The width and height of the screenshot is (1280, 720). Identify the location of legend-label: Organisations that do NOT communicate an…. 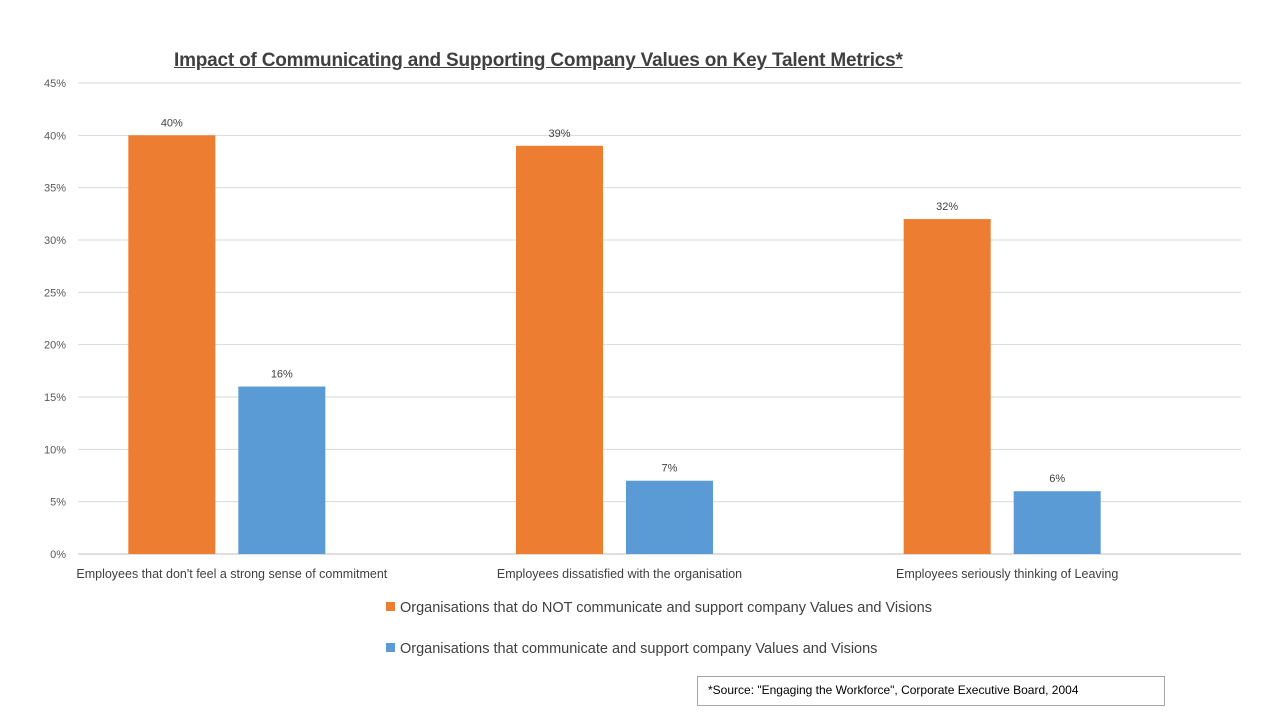
(666, 608).